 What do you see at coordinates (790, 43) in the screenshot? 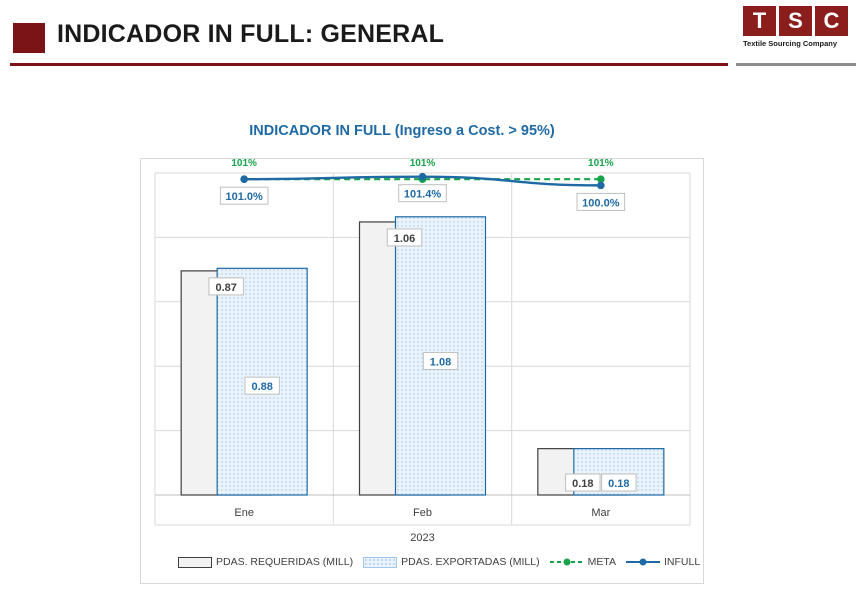
I see `logo-subtitle: Textile Sourcing Company` at bounding box center [790, 43].